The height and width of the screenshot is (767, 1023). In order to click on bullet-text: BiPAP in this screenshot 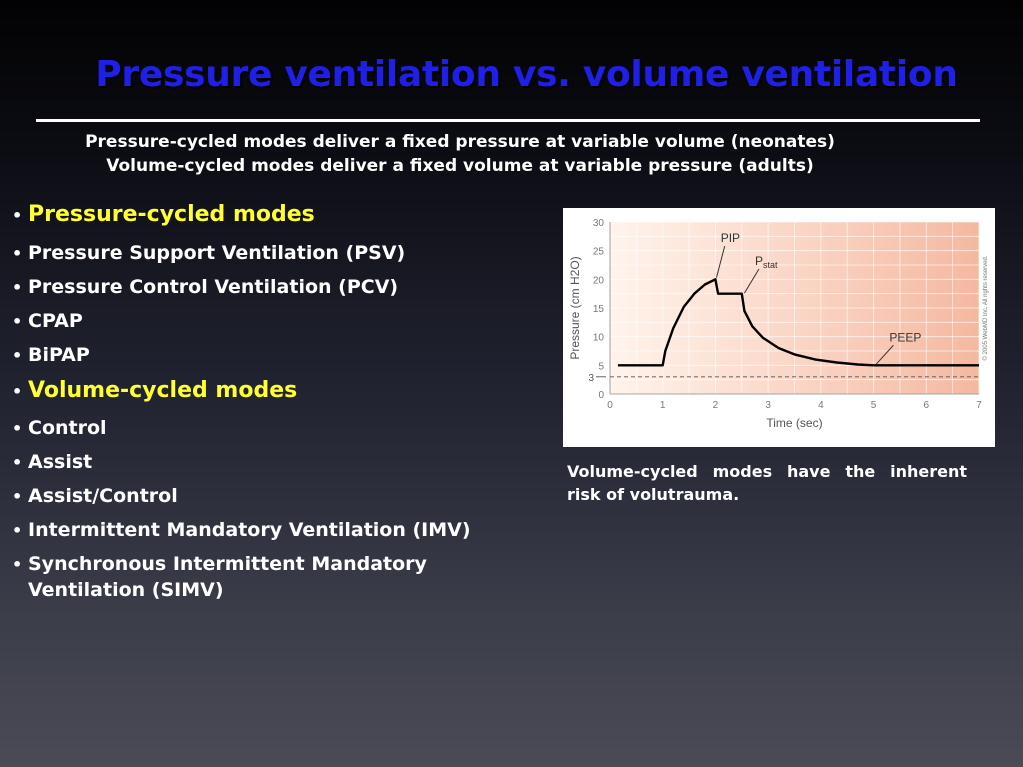, I will do `click(59, 355)`.